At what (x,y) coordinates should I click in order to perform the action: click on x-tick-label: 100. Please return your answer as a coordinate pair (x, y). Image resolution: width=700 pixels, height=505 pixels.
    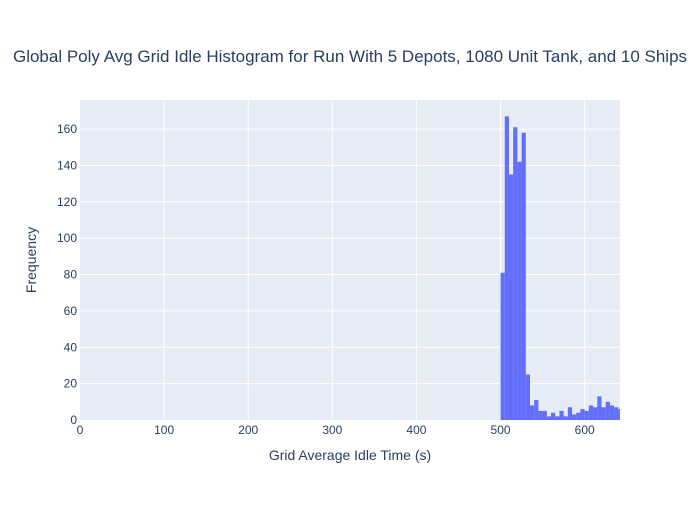
    Looking at the image, I should click on (164, 430).